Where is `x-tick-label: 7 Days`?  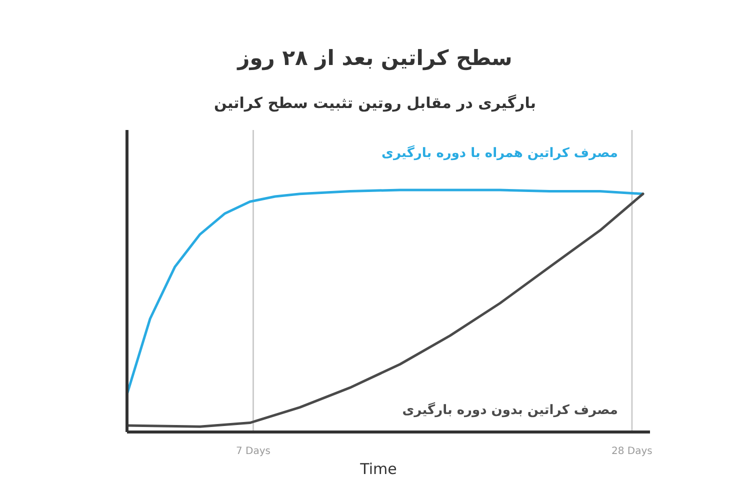
x-tick-label: 7 Days is located at coordinates (253, 451).